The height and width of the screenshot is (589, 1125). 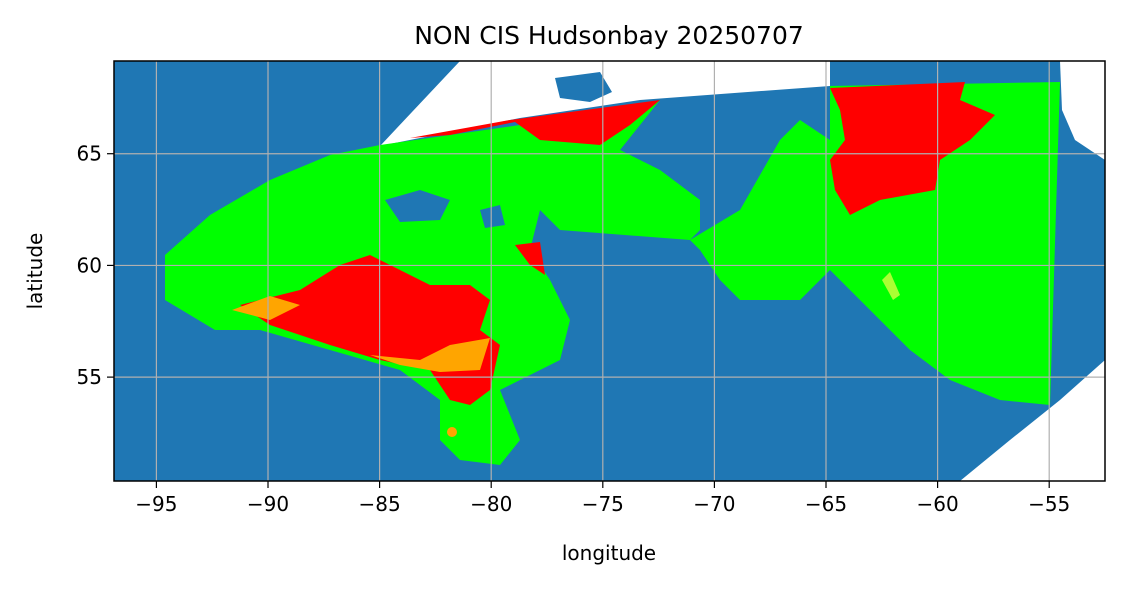 I want to click on x-tick-label: −90, so click(x=268, y=504).